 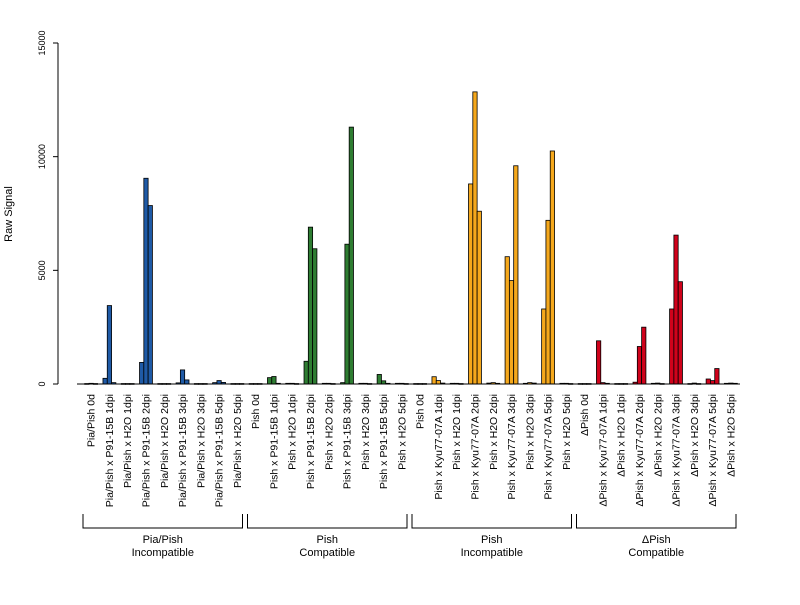 What do you see at coordinates (274, 441) in the screenshot?
I see `x-tick-label: Pish x P91-15B 1dpi` at bounding box center [274, 441].